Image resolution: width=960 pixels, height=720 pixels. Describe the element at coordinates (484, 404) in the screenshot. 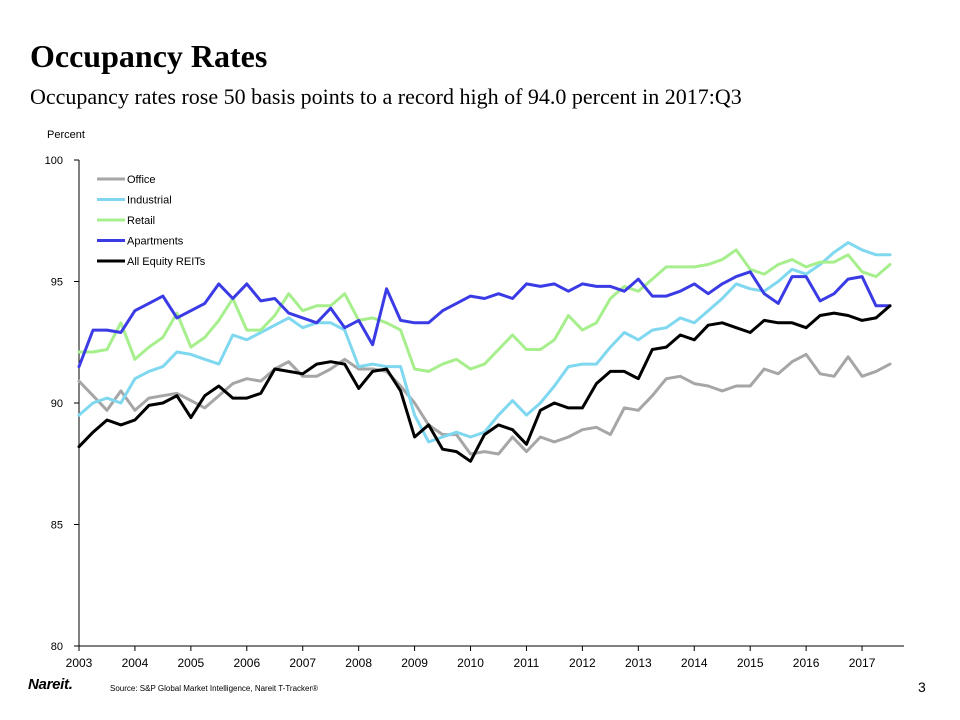

I see `series-line-office` at that location.